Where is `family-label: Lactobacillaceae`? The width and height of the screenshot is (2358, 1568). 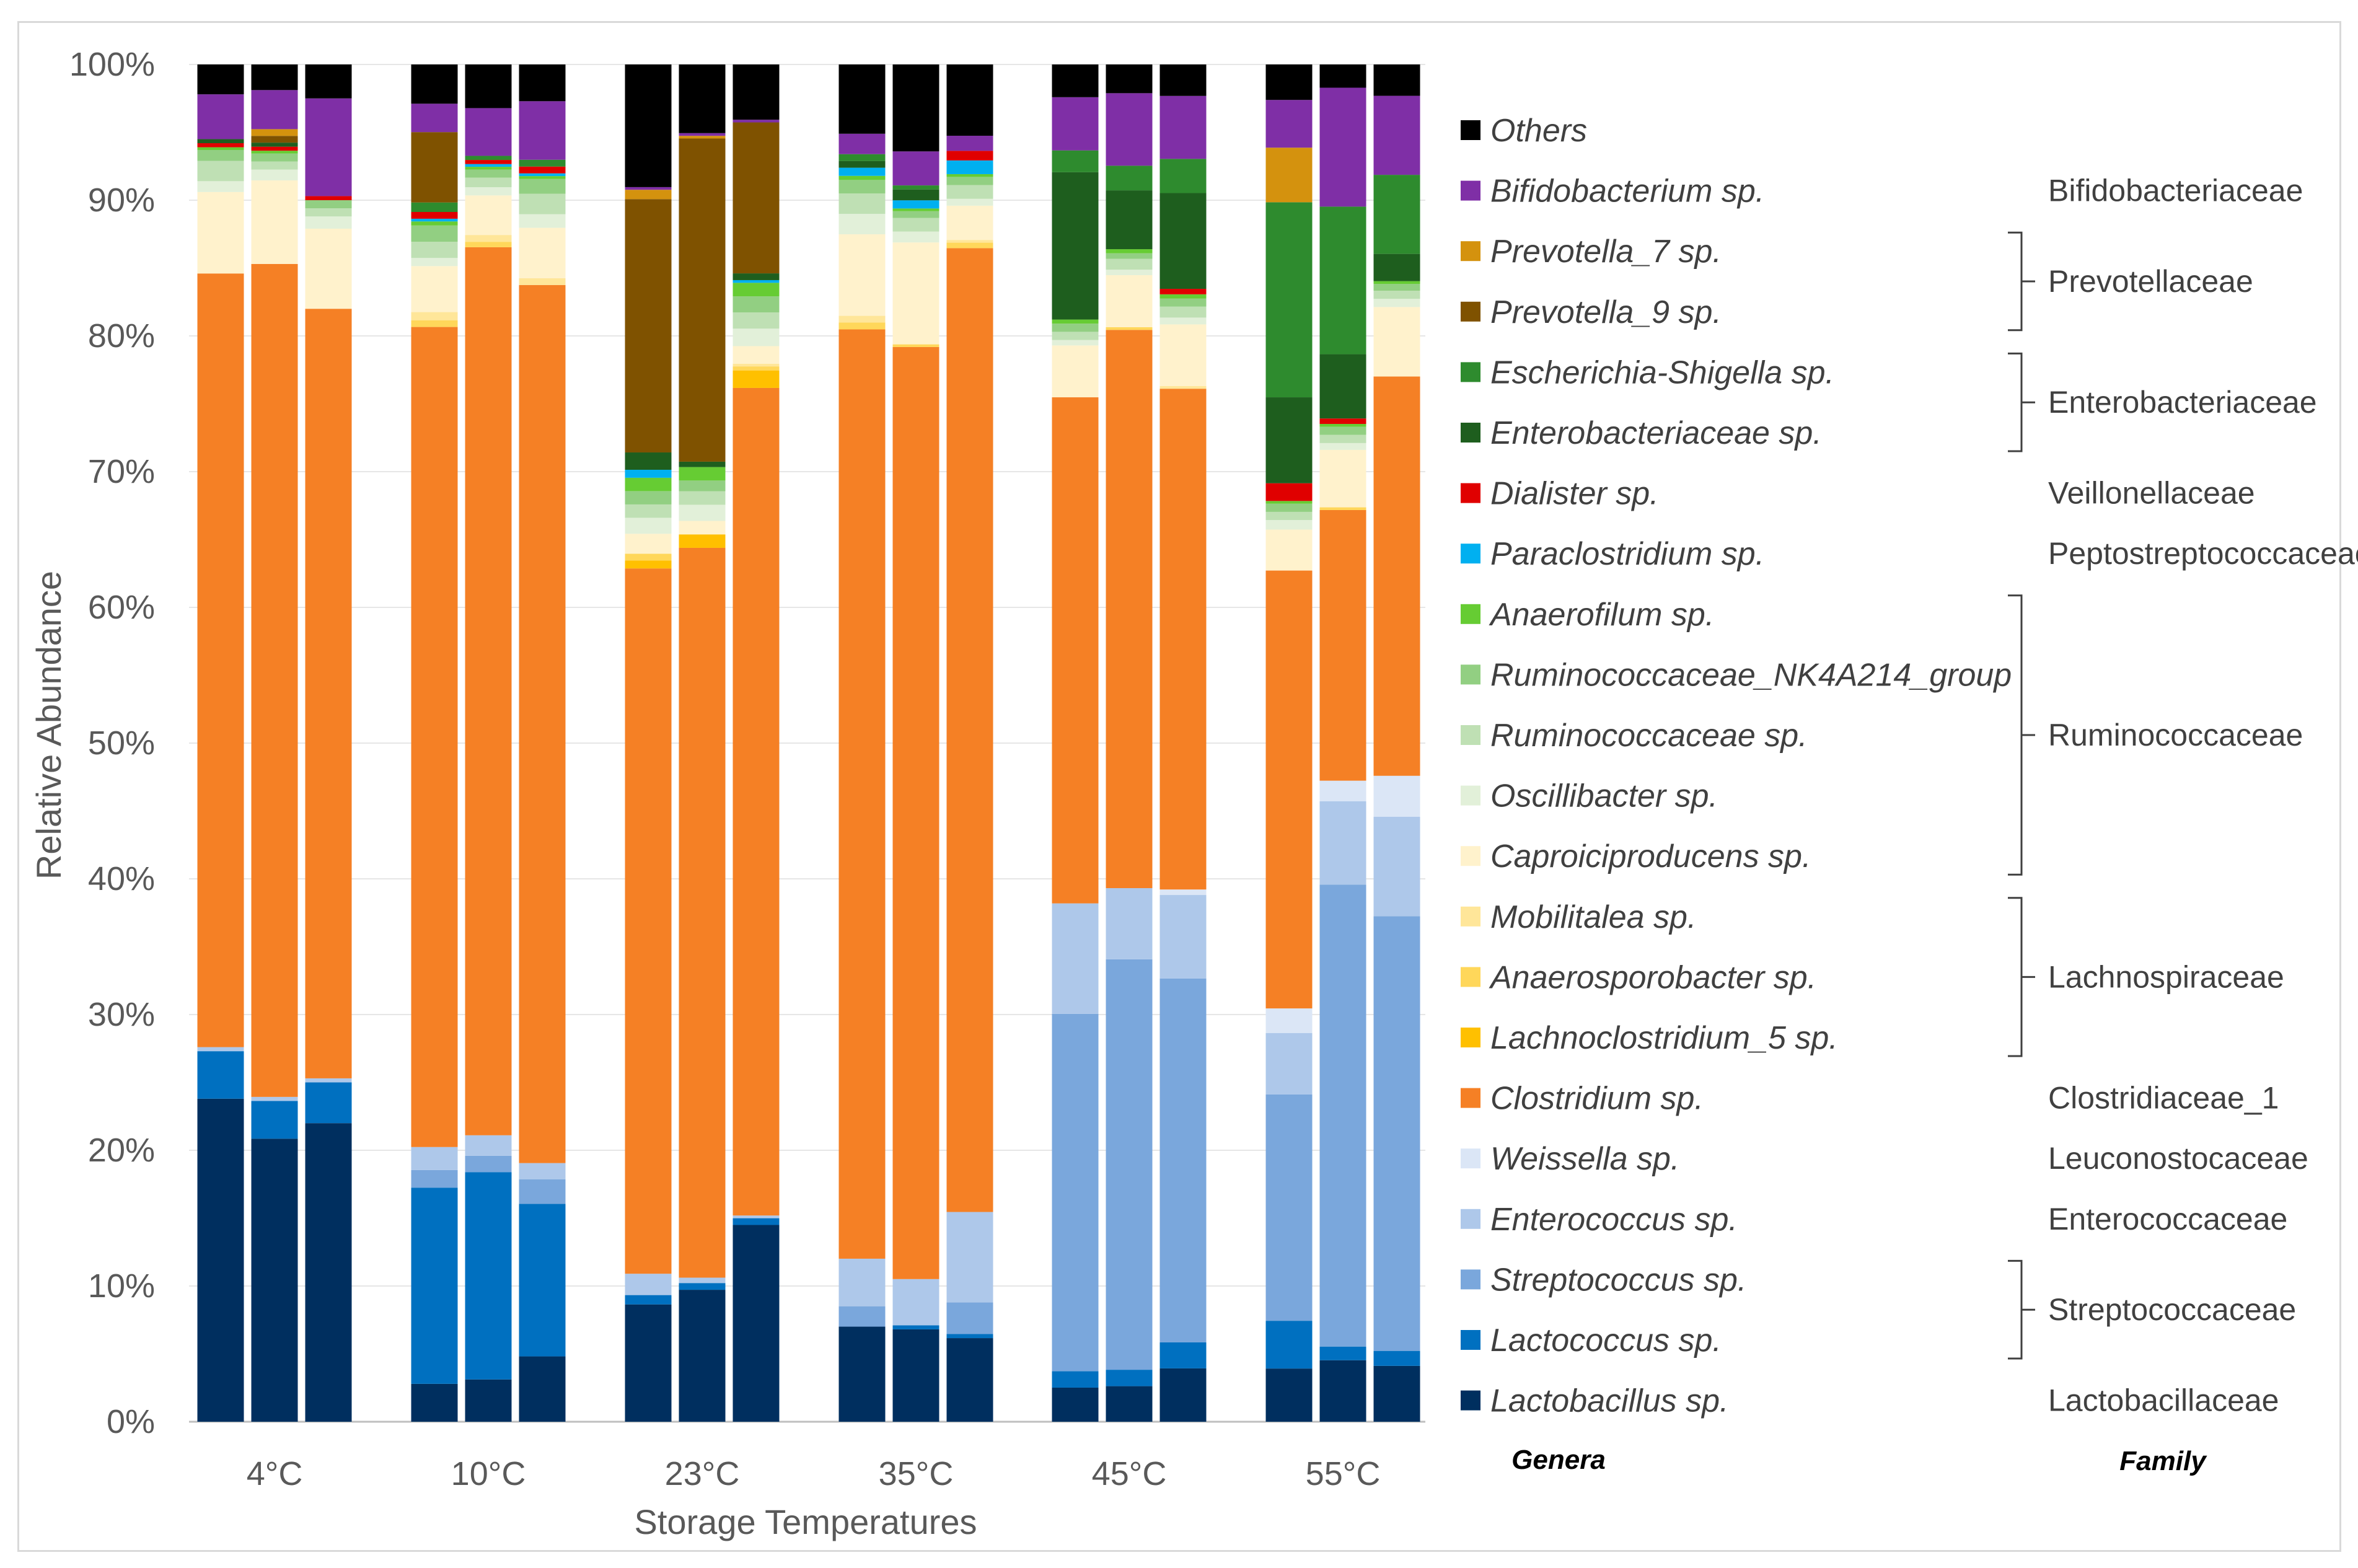
family-label: Lactobacillaceae is located at coordinates (2163, 1400).